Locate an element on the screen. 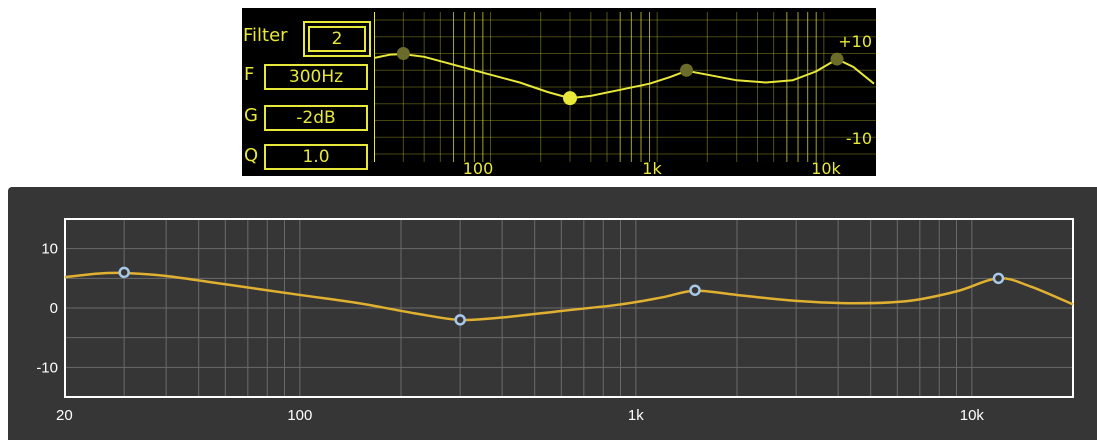  q-label: Q is located at coordinates (251, 155).